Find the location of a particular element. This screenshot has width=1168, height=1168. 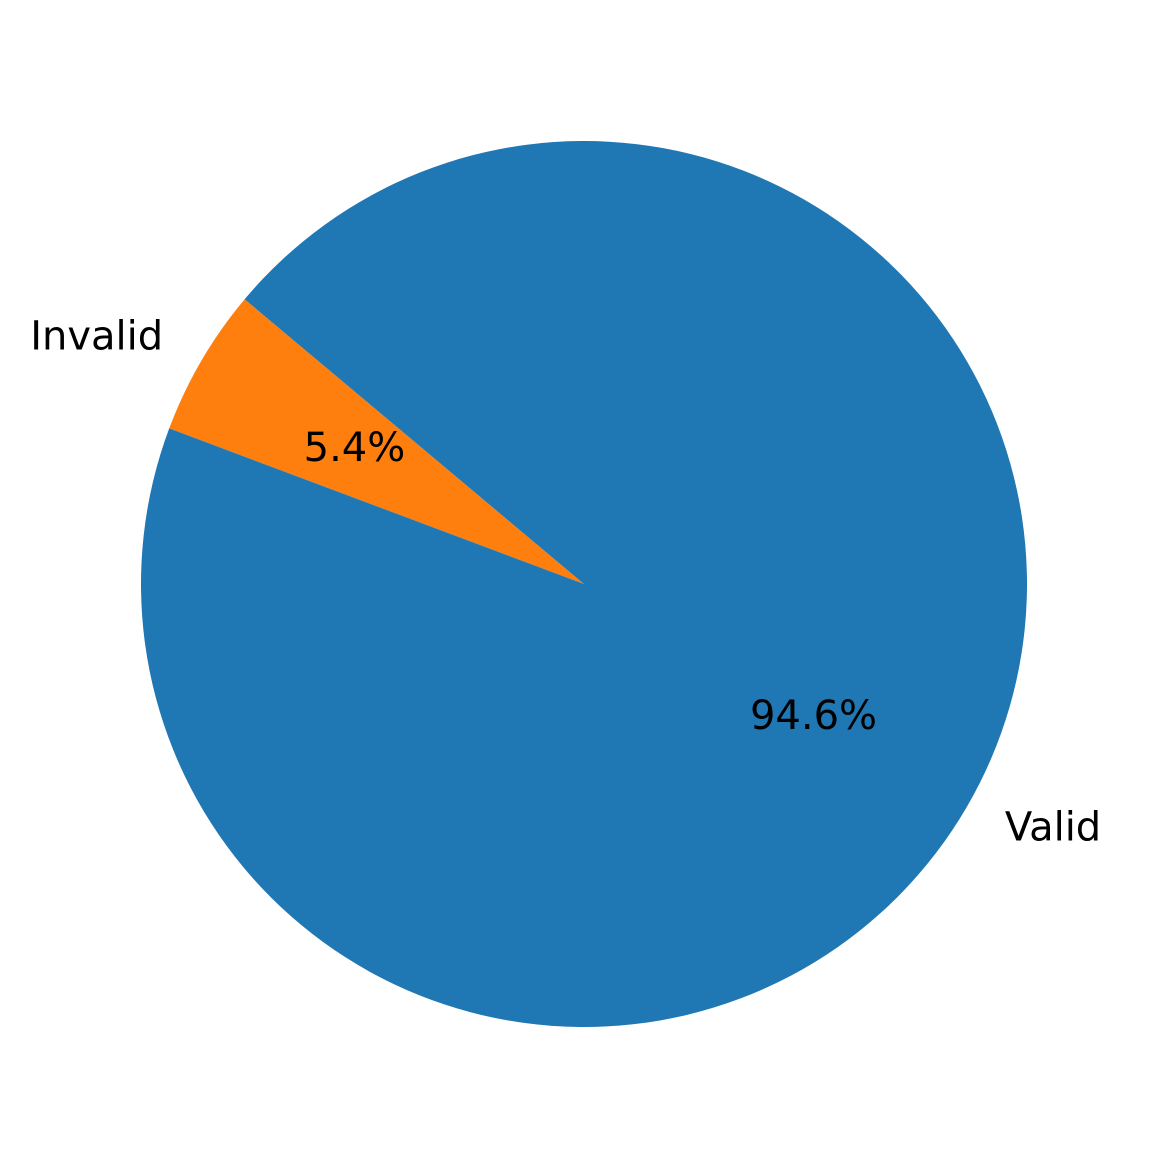

pie-slice-invalid is located at coordinates (376, 441).